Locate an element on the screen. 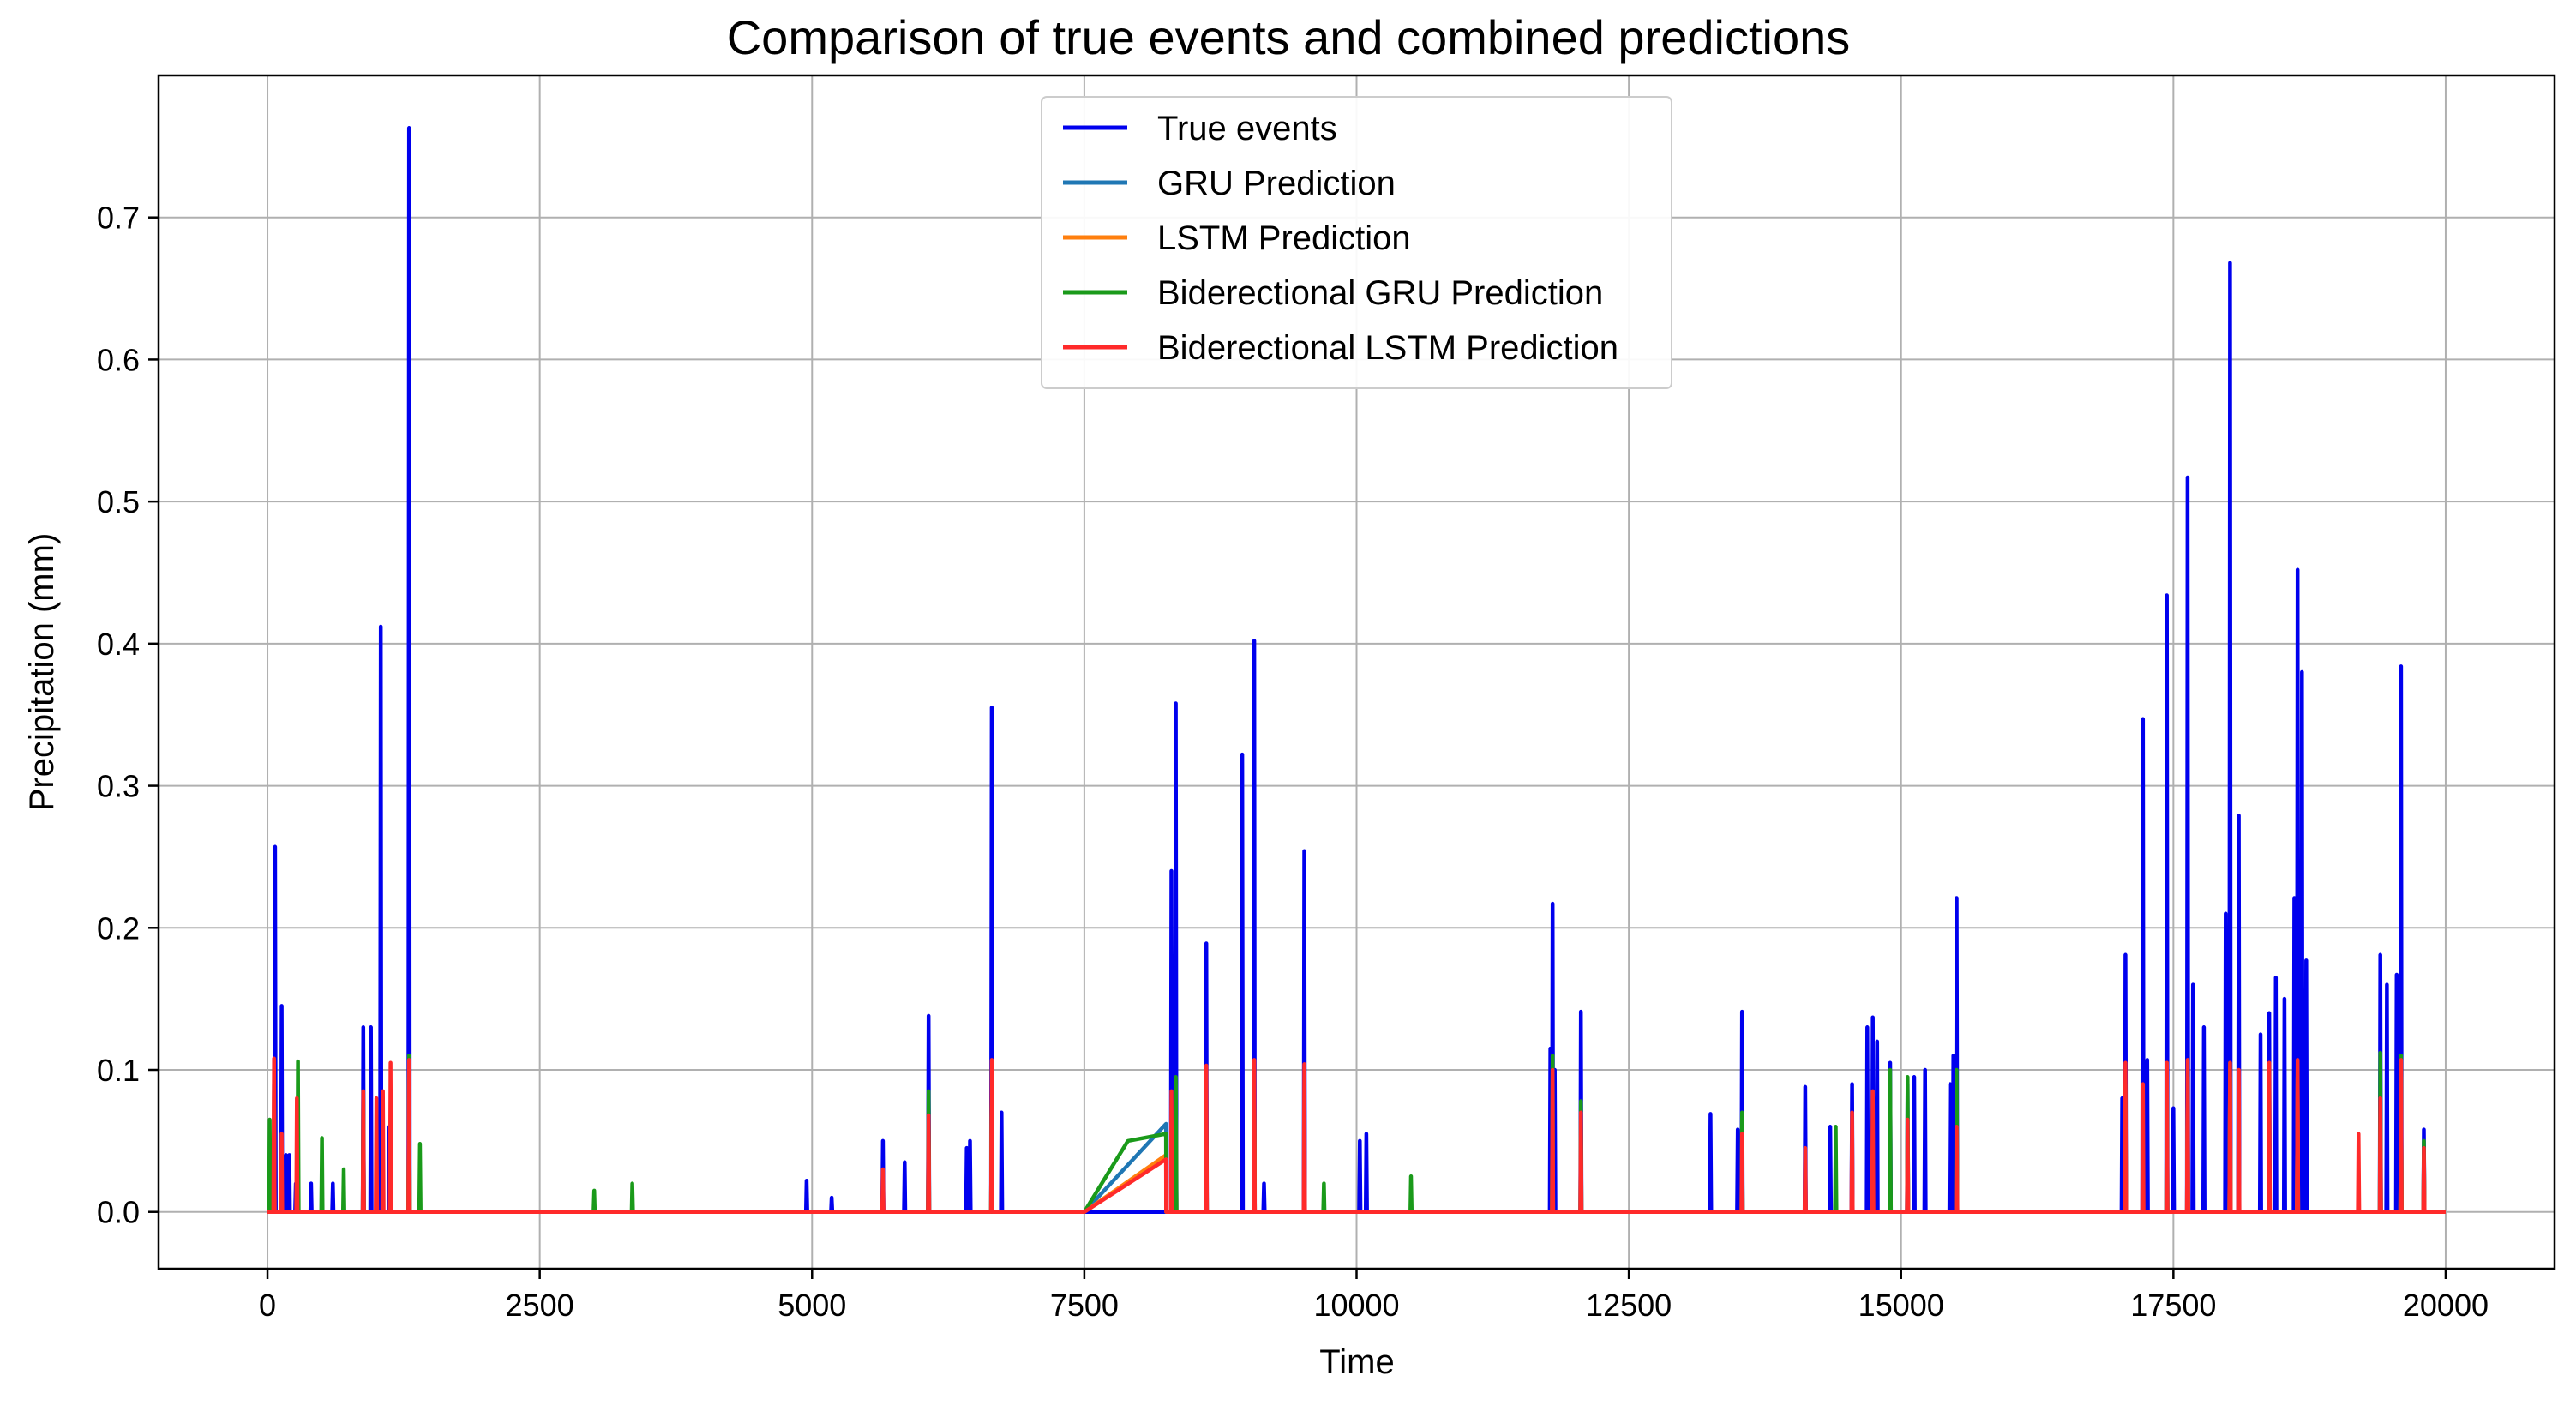 The width and height of the screenshot is (2576, 1405). y-tick-label: 0.0 is located at coordinates (118, 1212).